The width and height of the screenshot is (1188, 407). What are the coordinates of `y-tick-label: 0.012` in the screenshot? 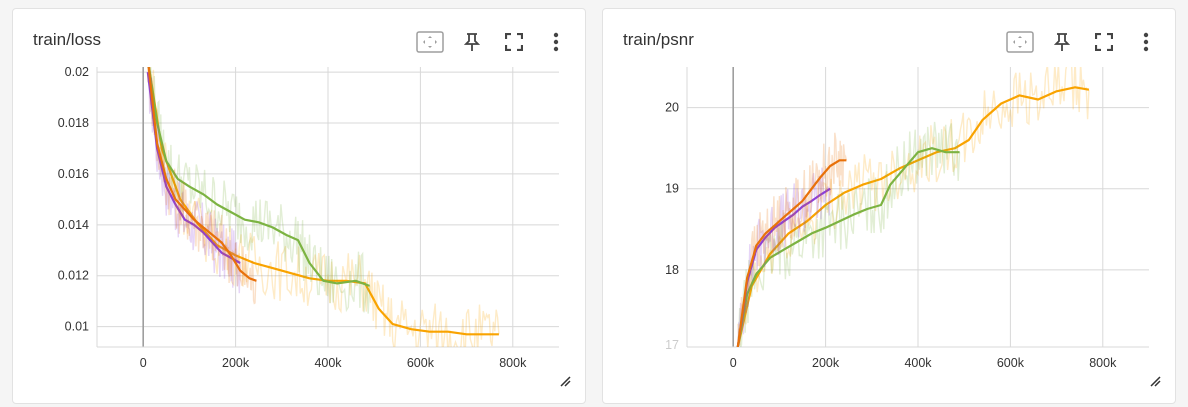 It's located at (73, 276).